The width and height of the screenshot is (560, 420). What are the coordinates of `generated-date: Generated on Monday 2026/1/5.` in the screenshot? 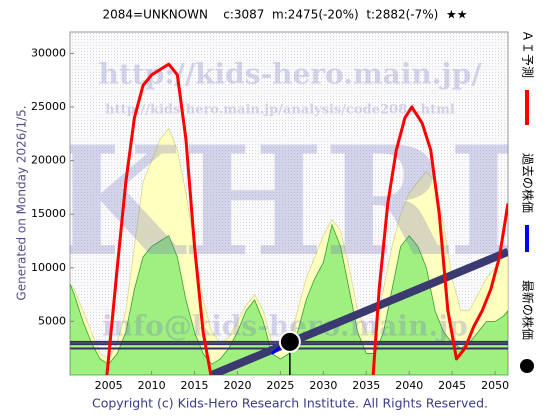 It's located at (22, 202).